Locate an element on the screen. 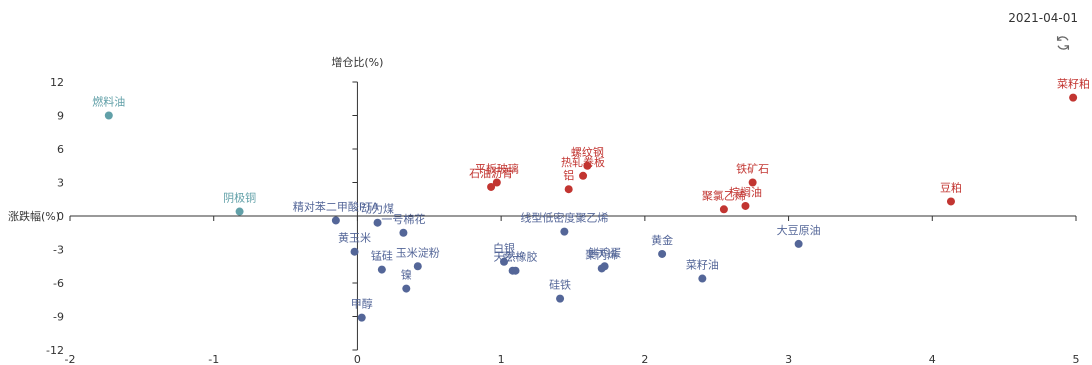 This screenshot has height=365, width=1092. point-label: 线型低密度聚乙烯 is located at coordinates (564, 218).